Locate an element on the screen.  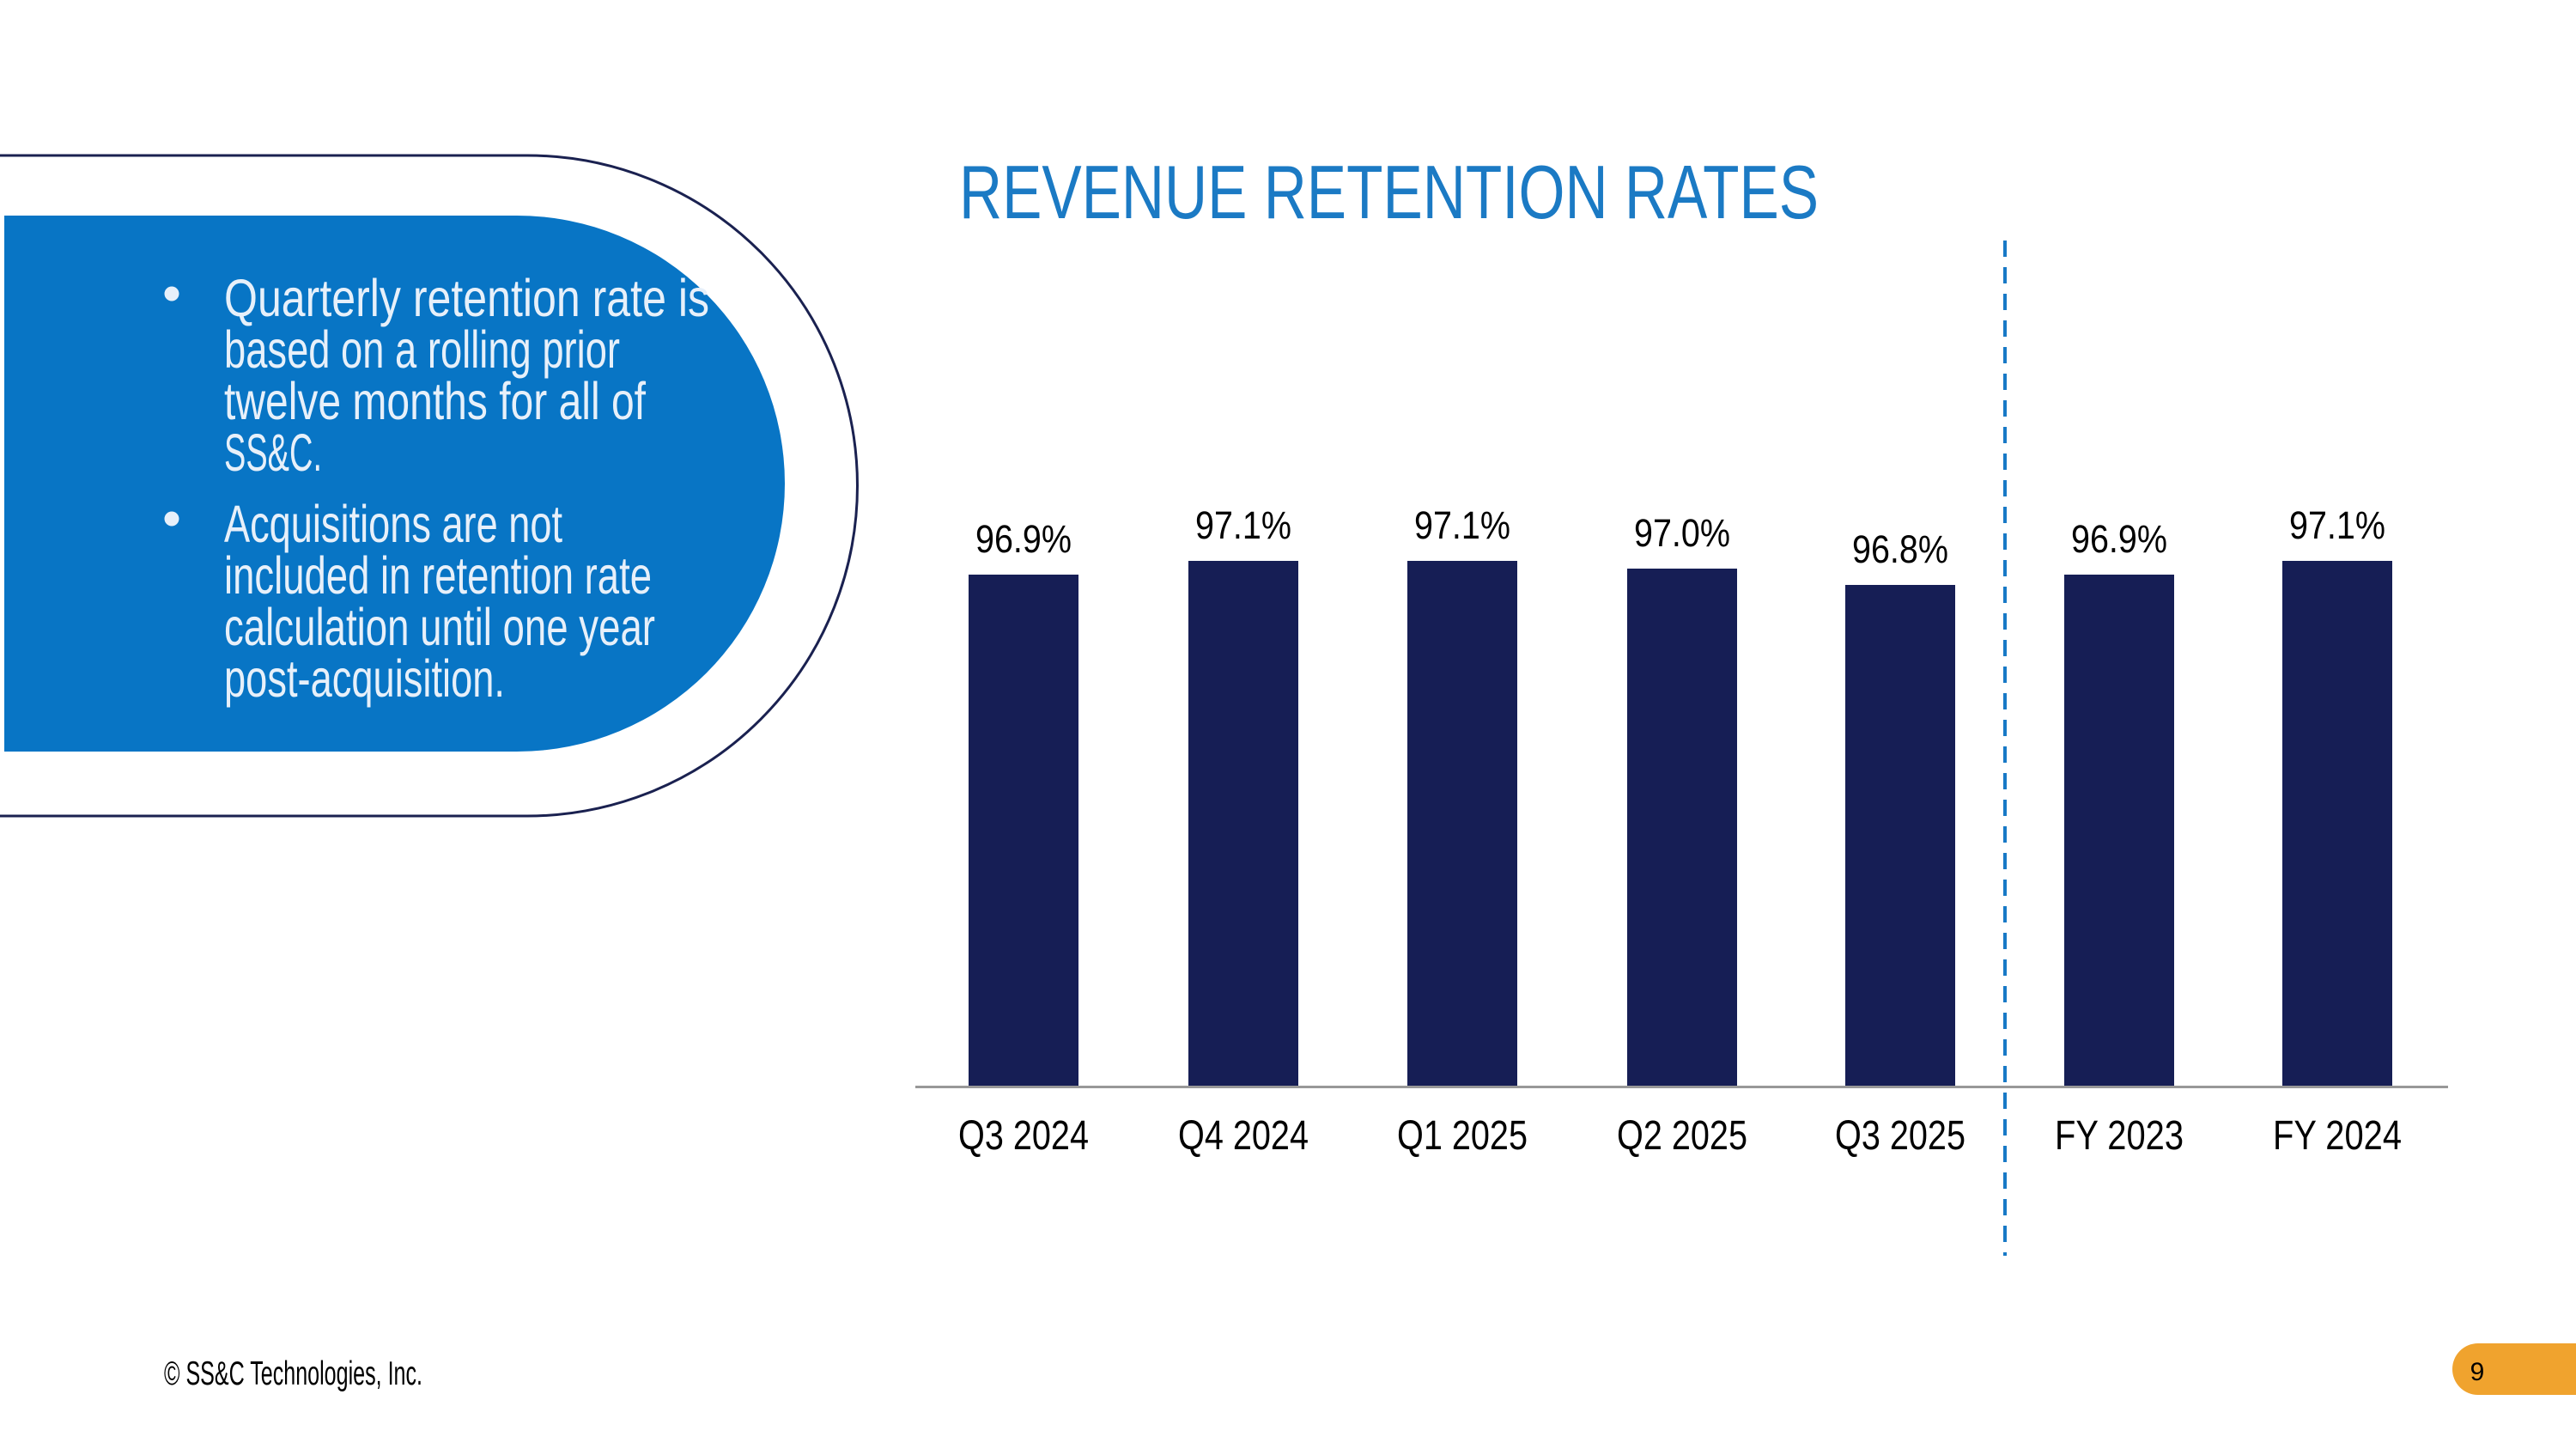
svg-text: Q3 2024 is located at coordinates (1024, 1136).